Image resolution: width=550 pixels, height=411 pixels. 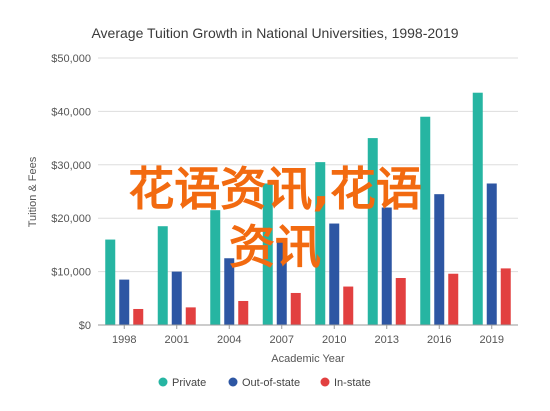 I want to click on bar-private-2004, so click(x=215, y=267).